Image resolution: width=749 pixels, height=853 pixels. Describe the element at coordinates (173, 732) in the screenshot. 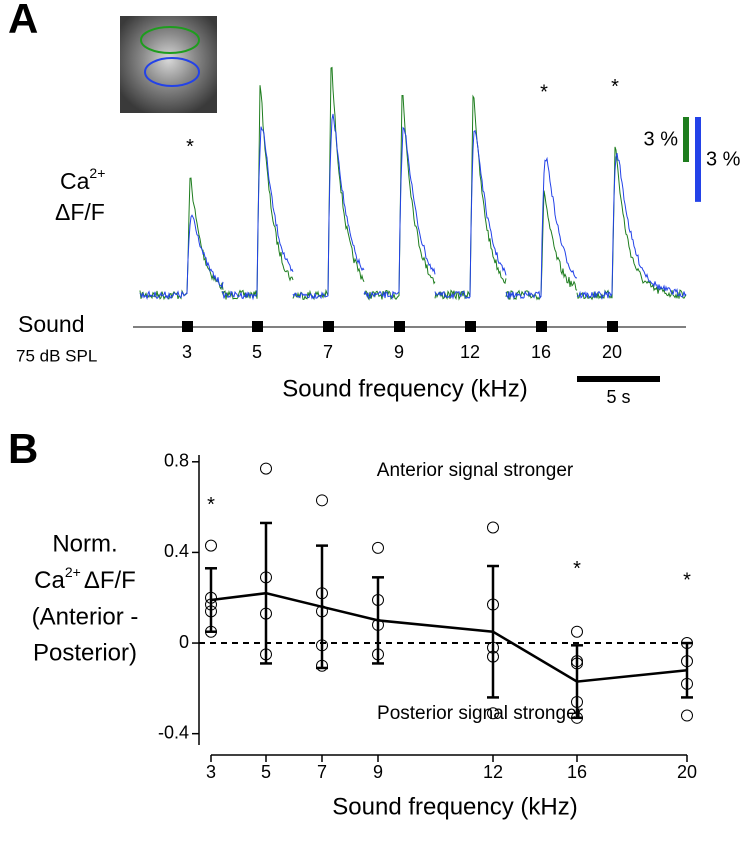

I see `y-tick-label: -0.4` at that location.